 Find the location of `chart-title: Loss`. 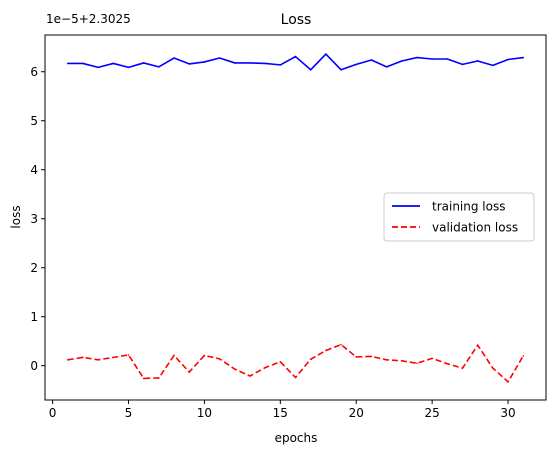

chart-title: Loss is located at coordinates (296, 20).